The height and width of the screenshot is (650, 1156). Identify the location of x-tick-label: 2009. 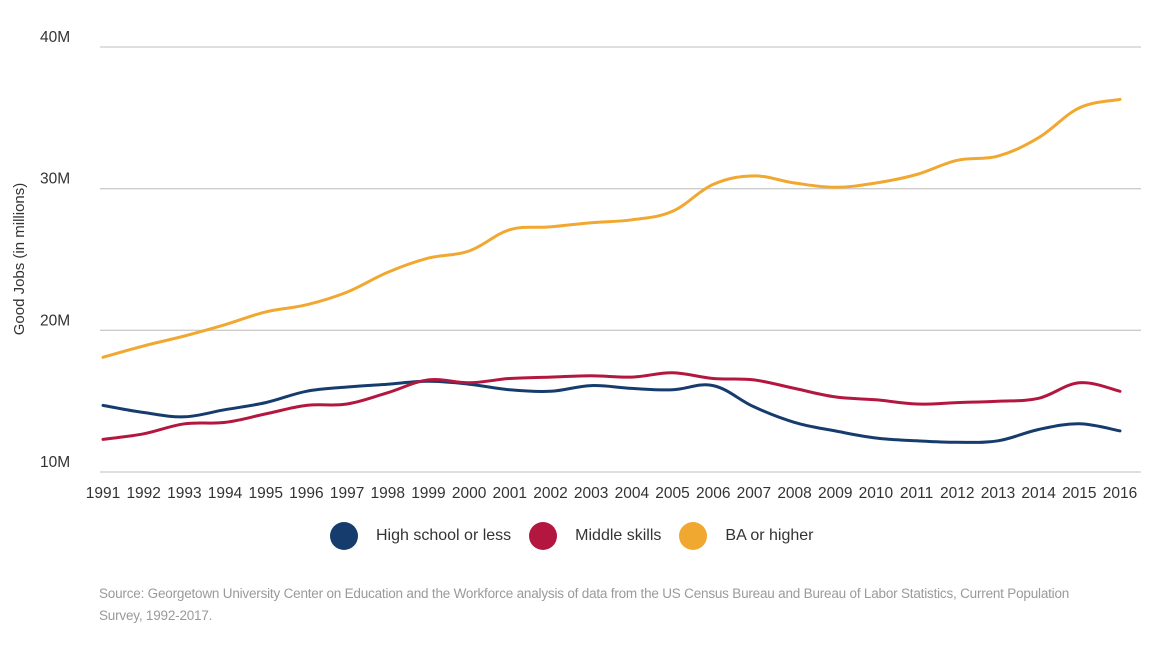
(835, 493).